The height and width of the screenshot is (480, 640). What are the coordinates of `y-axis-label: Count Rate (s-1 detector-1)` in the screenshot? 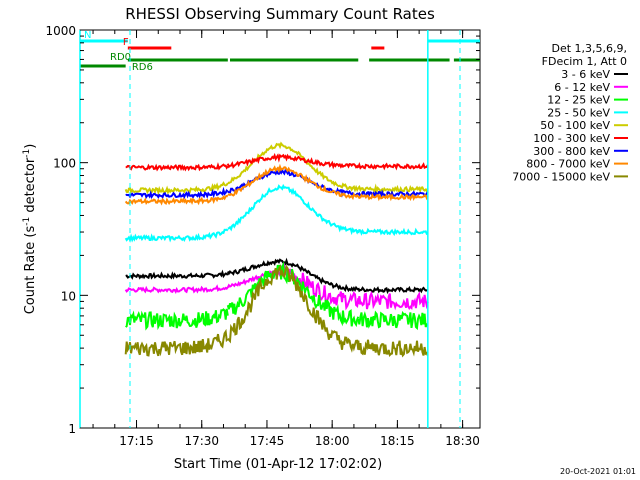 It's located at (30, 229).